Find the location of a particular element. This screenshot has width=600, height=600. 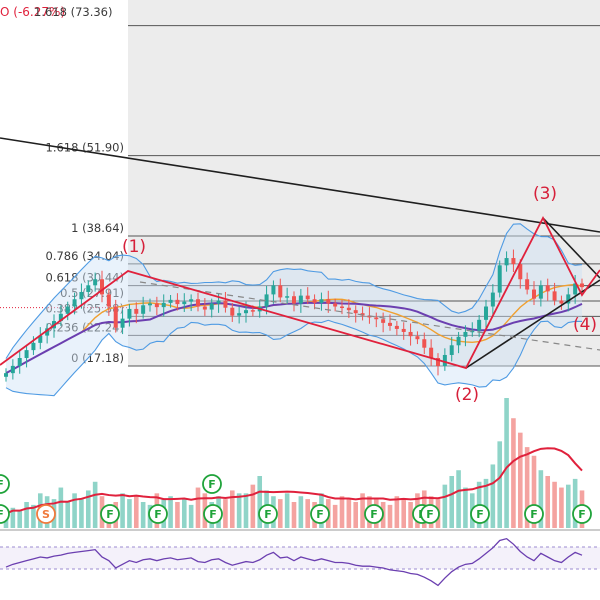

wave-label: (4) is located at coordinates (585, 325).